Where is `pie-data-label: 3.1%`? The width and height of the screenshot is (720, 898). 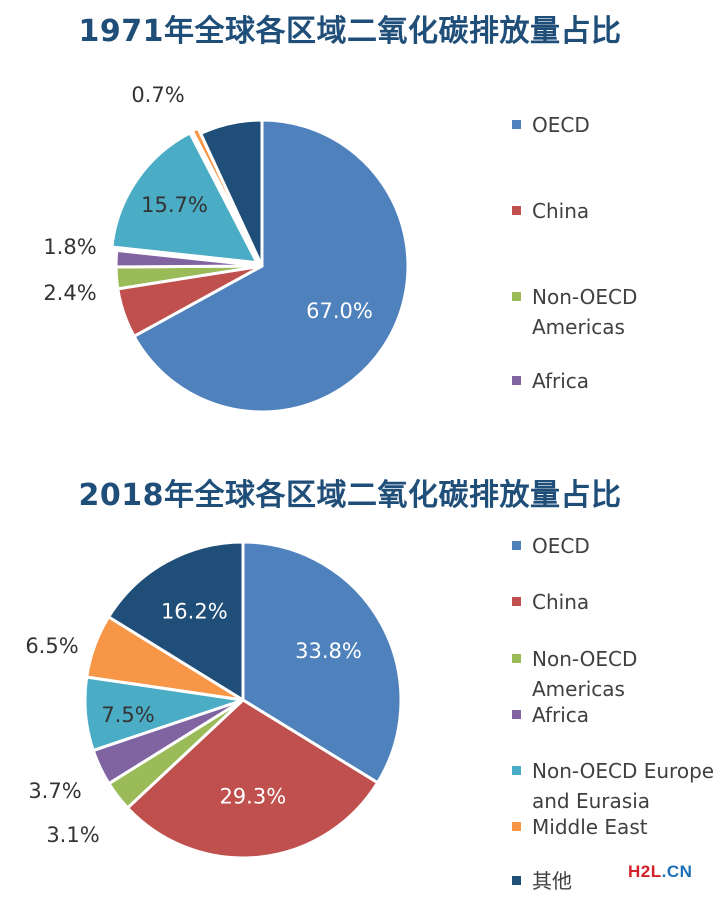 pie-data-label: 3.1% is located at coordinates (72, 835).